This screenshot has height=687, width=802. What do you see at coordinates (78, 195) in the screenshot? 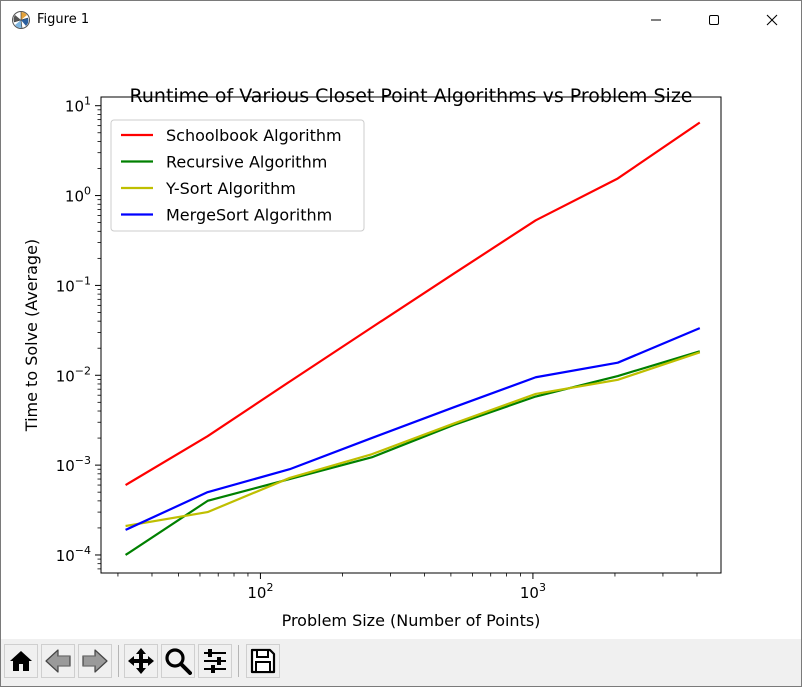
I see `y-tick-label: 10⁰` at bounding box center [78, 195].